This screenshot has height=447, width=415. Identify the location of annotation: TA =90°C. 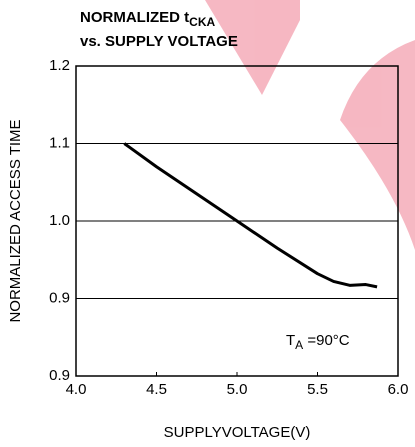
(318, 342).